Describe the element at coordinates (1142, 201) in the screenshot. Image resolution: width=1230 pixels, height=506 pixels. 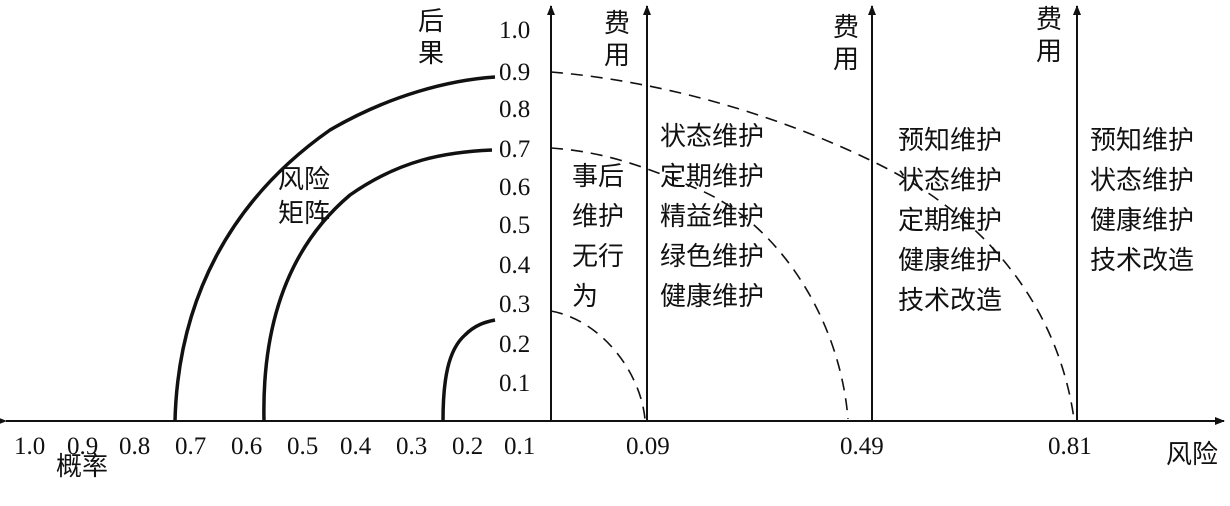
I see `zone-high-risk: 预知维护 状态维护 健康维护 技术改造` at that location.